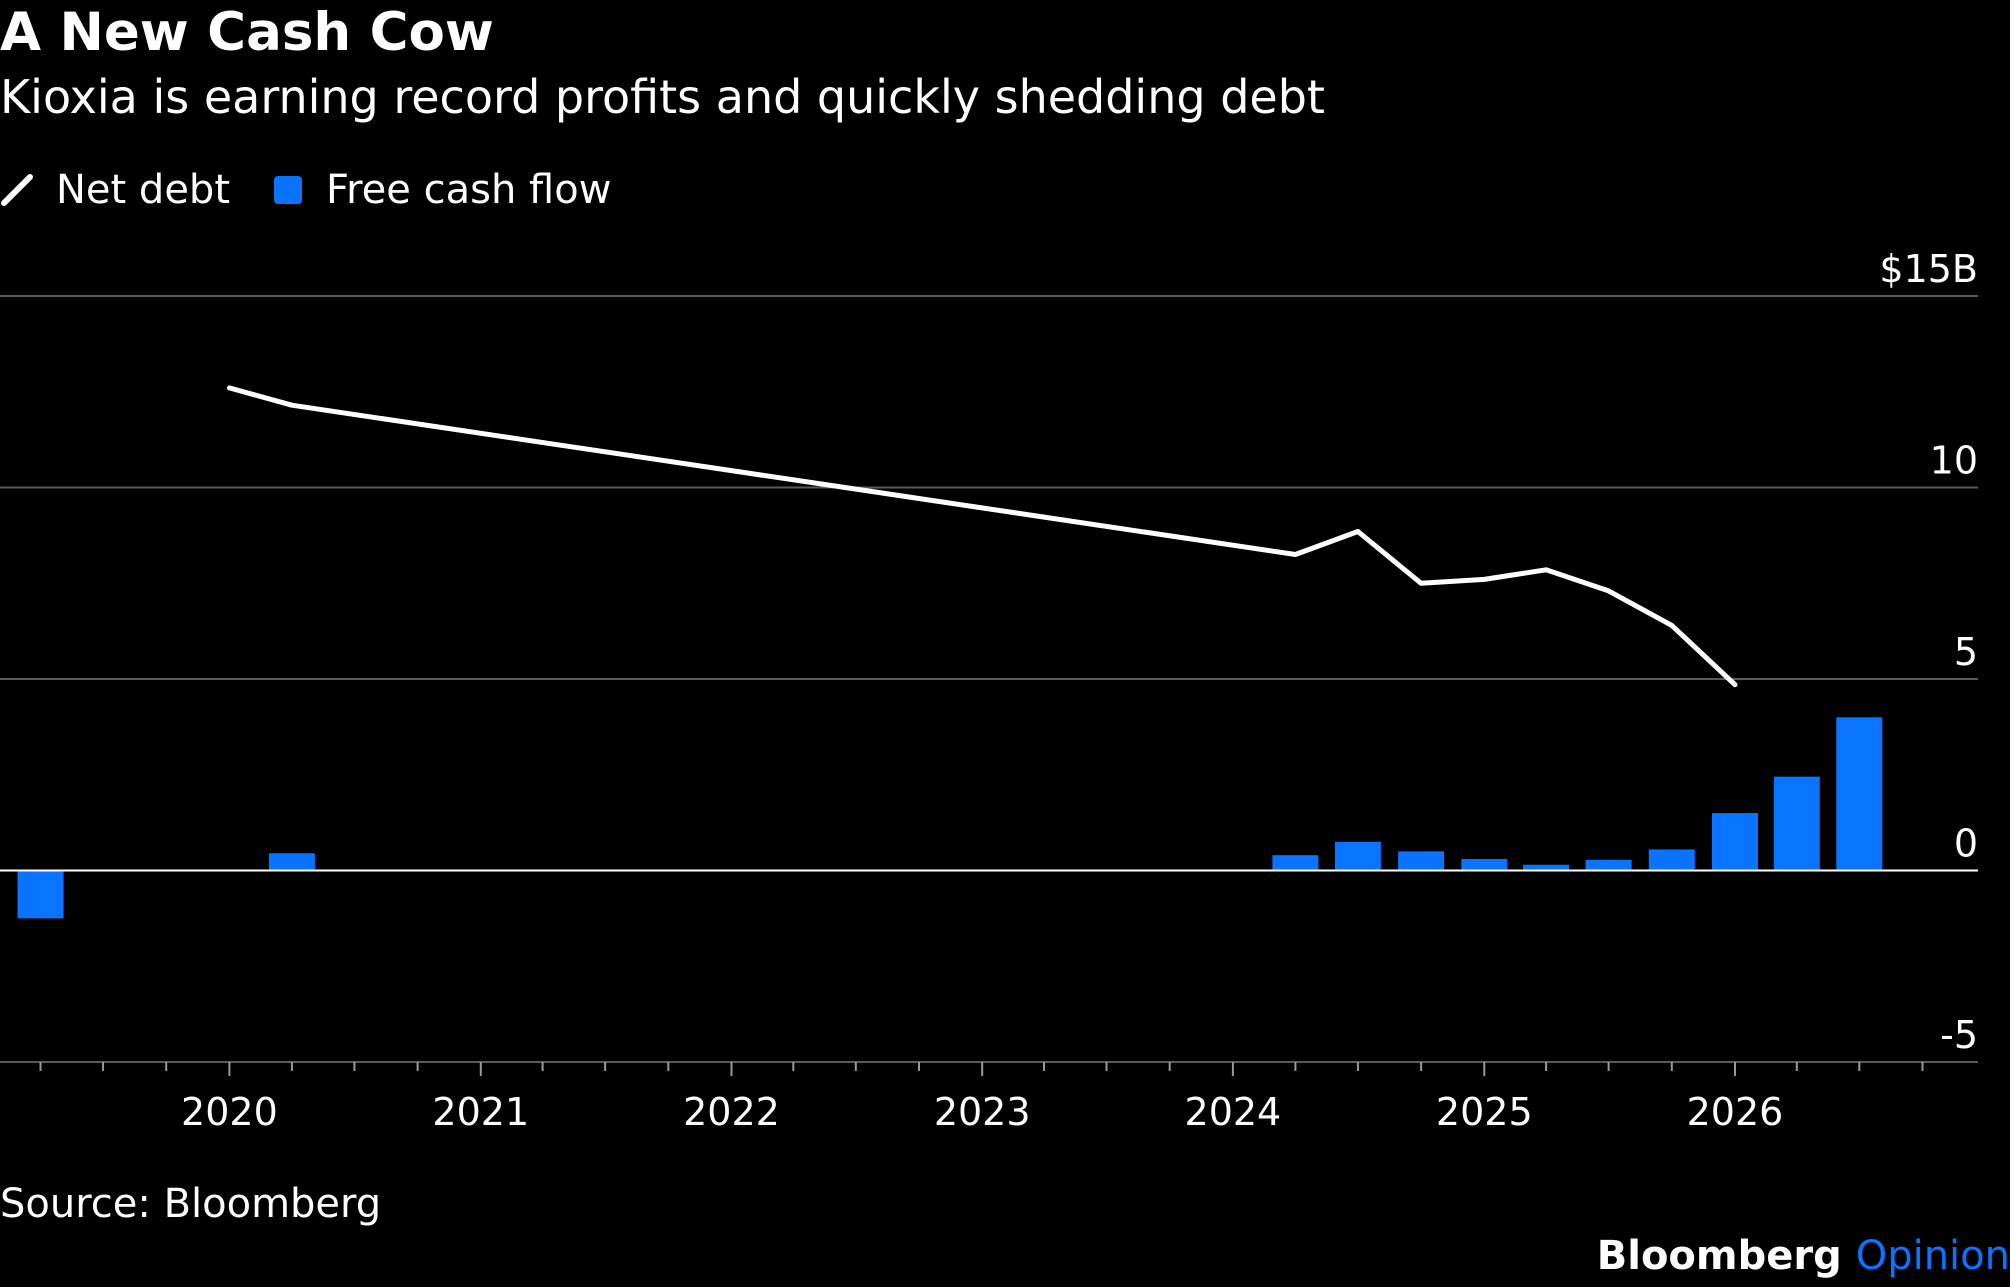 This screenshot has width=2010, height=1287. What do you see at coordinates (247, 32) in the screenshot?
I see `chart-title: A New Cash Cow` at bounding box center [247, 32].